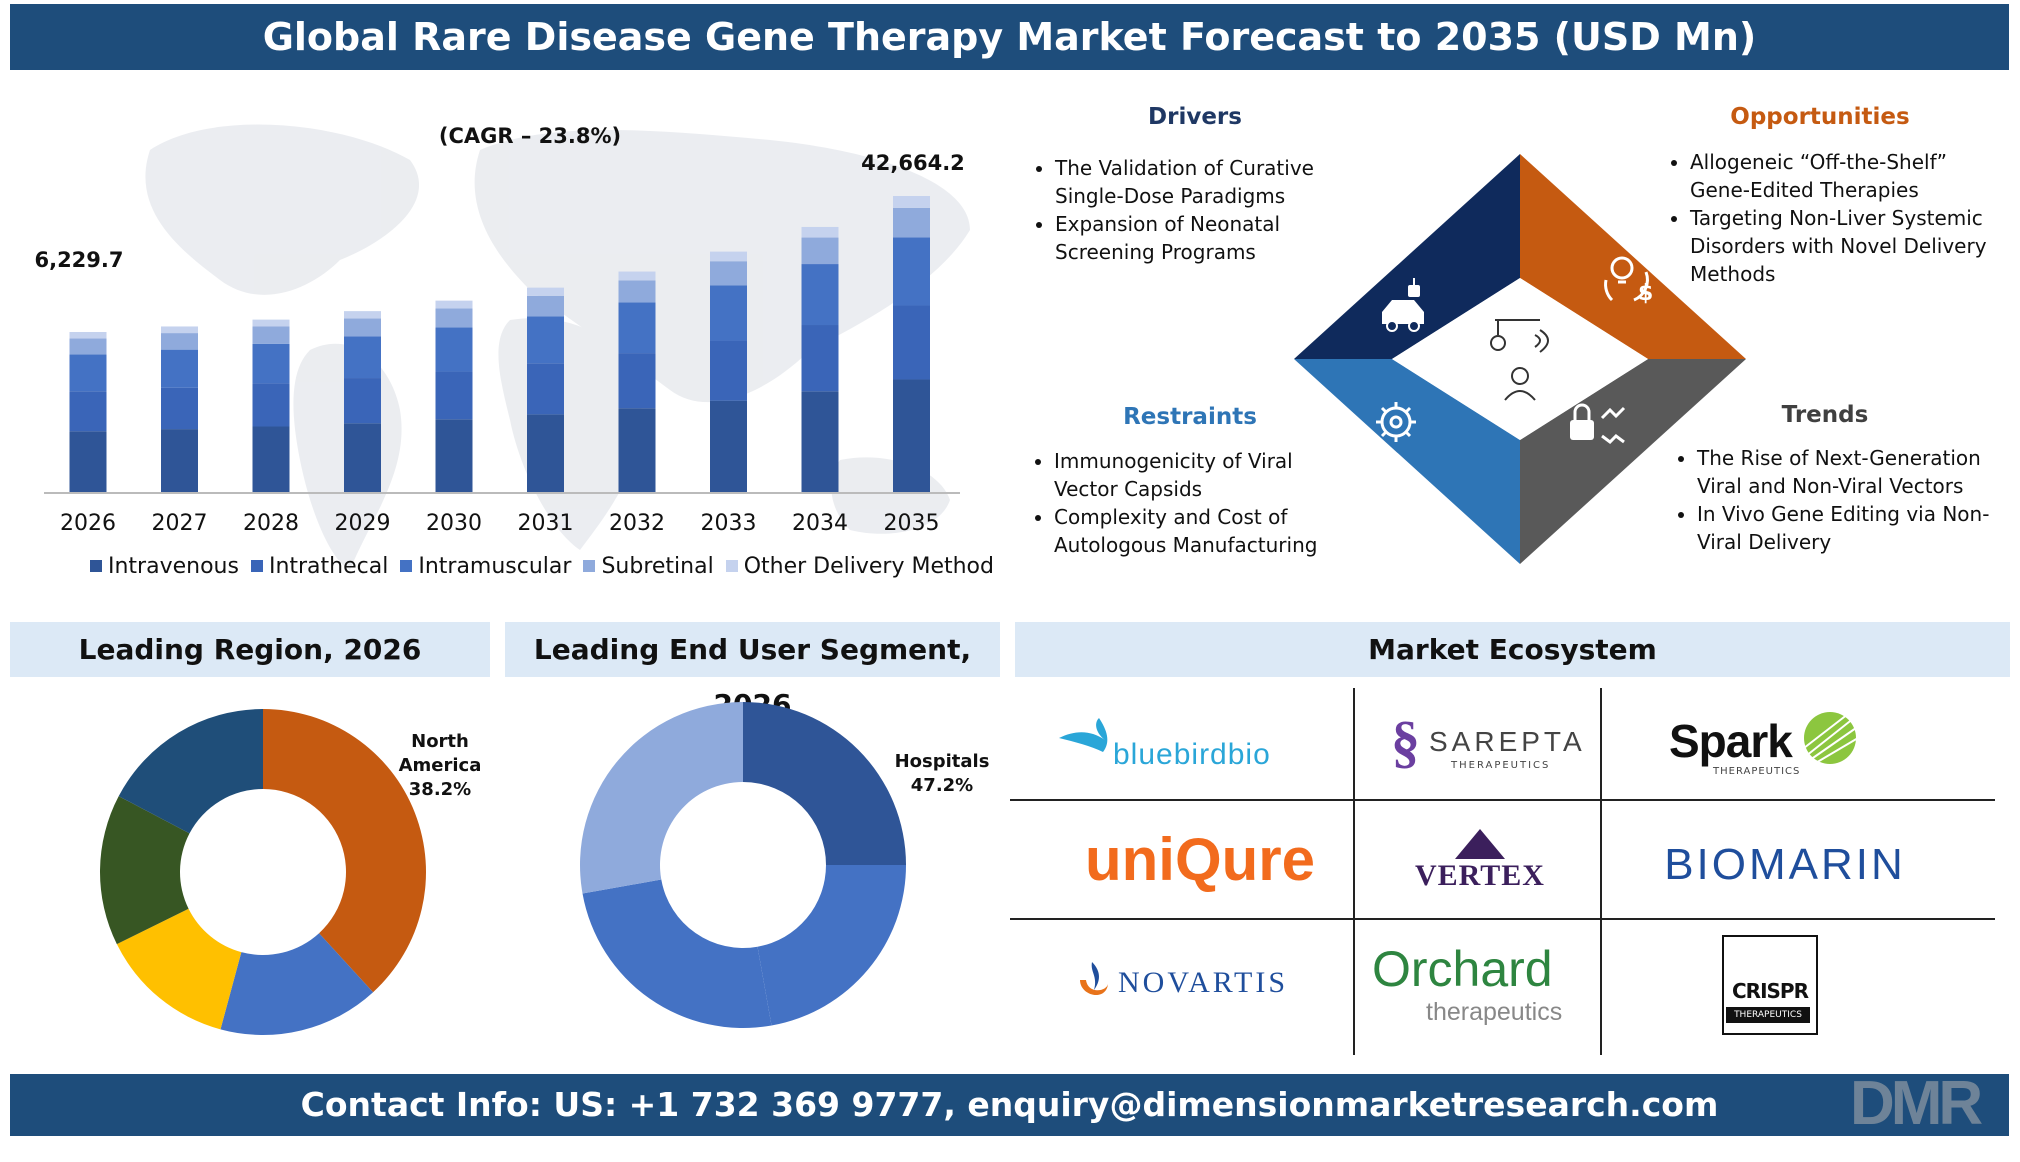 Image resolution: width=2020 pixels, height=1162 pixels. Describe the element at coordinates (637, 328) in the screenshot. I see `bar-2032-intramuscular` at that location.